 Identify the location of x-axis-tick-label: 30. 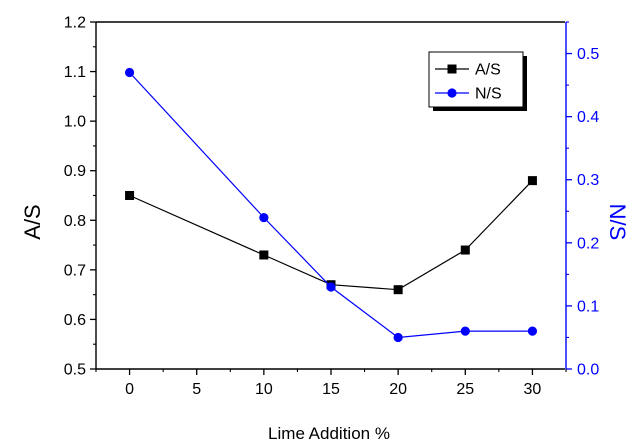
(533, 389).